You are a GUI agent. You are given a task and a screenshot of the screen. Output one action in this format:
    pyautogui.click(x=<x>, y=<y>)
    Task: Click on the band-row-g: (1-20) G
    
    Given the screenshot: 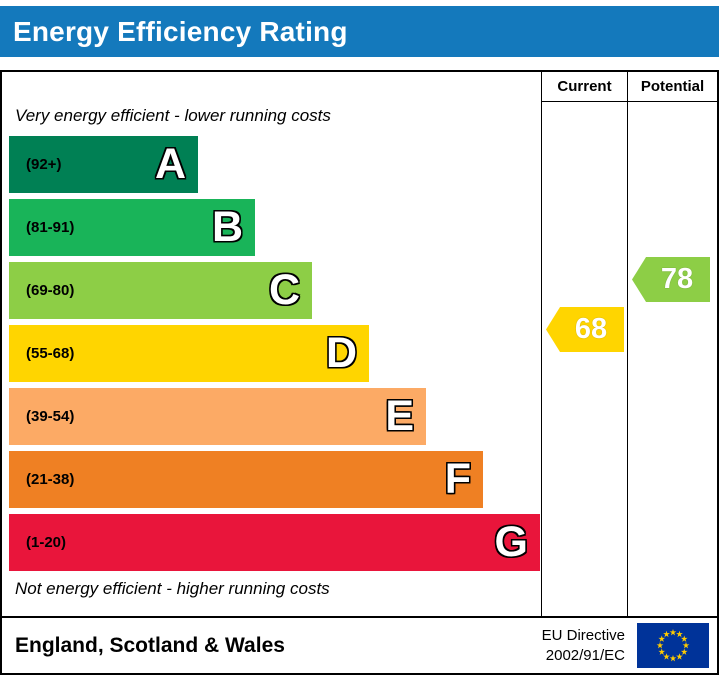 What is the action you would take?
    pyautogui.click(x=275, y=542)
    